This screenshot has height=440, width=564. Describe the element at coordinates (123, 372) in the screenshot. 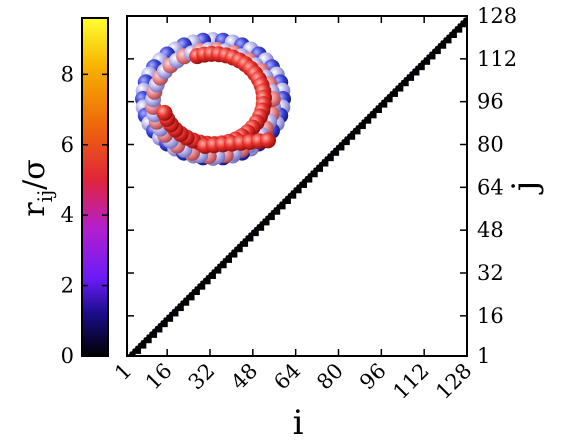

I see `x-tick-label: 1` at that location.